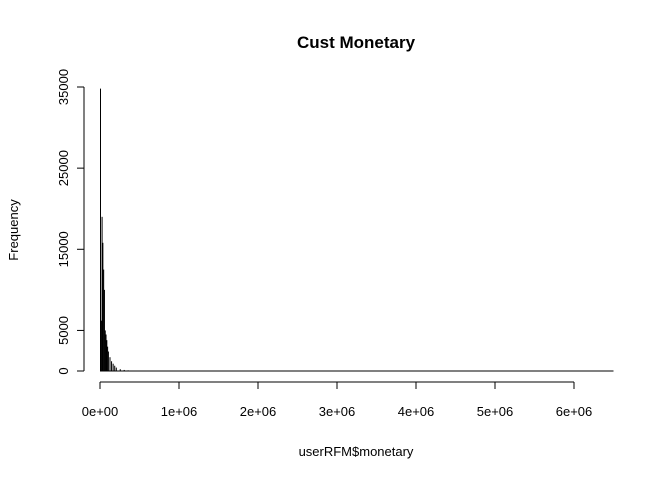 The image size is (672, 480). I want to click on x-tick-label: 4e+06, so click(416, 411).